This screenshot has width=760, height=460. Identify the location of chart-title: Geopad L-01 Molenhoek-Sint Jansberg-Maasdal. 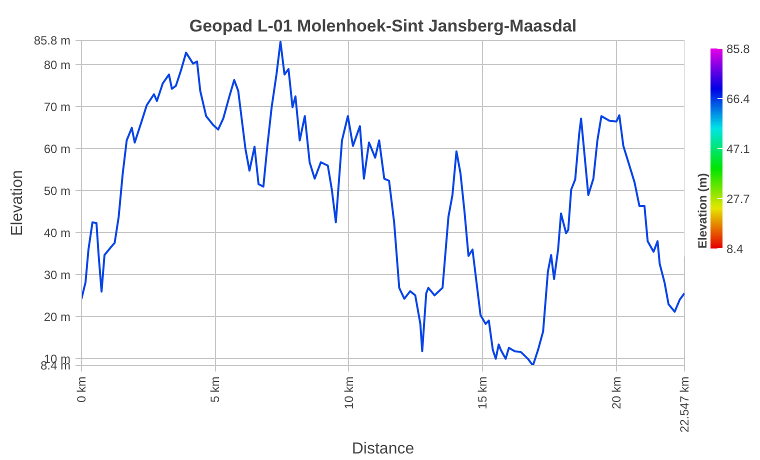
(383, 26).